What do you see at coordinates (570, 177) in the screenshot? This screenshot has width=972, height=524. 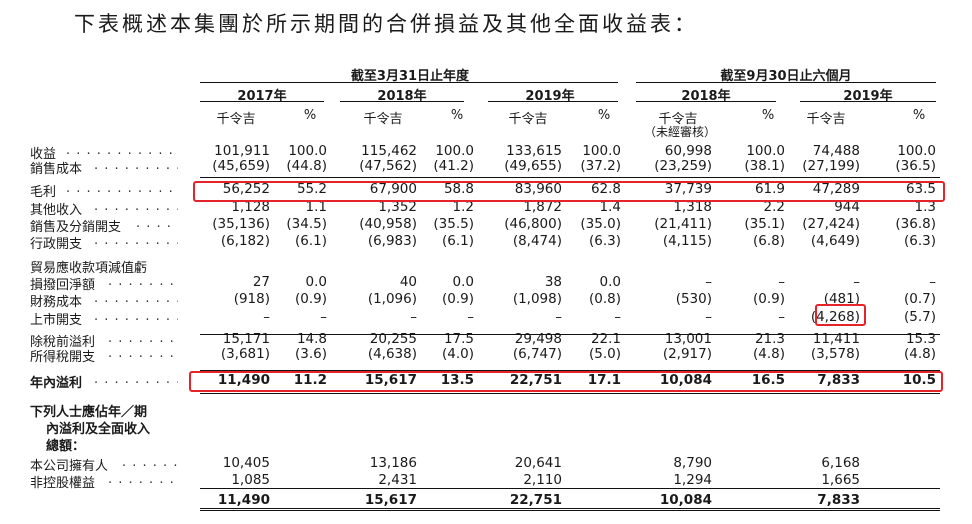 I see `cost-rule` at bounding box center [570, 177].